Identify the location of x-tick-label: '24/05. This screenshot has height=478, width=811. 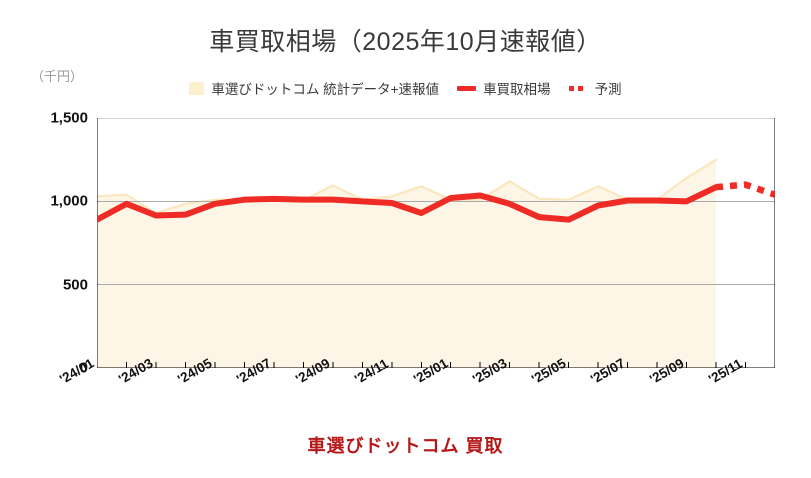
(194, 371).